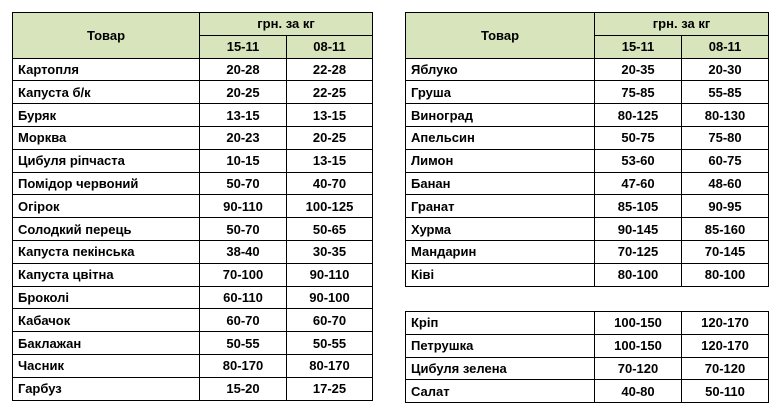 The image size is (780, 411). What do you see at coordinates (106, 160) in the screenshot?
I see `product-name-cell: Цибуля ріпчаста` at bounding box center [106, 160].